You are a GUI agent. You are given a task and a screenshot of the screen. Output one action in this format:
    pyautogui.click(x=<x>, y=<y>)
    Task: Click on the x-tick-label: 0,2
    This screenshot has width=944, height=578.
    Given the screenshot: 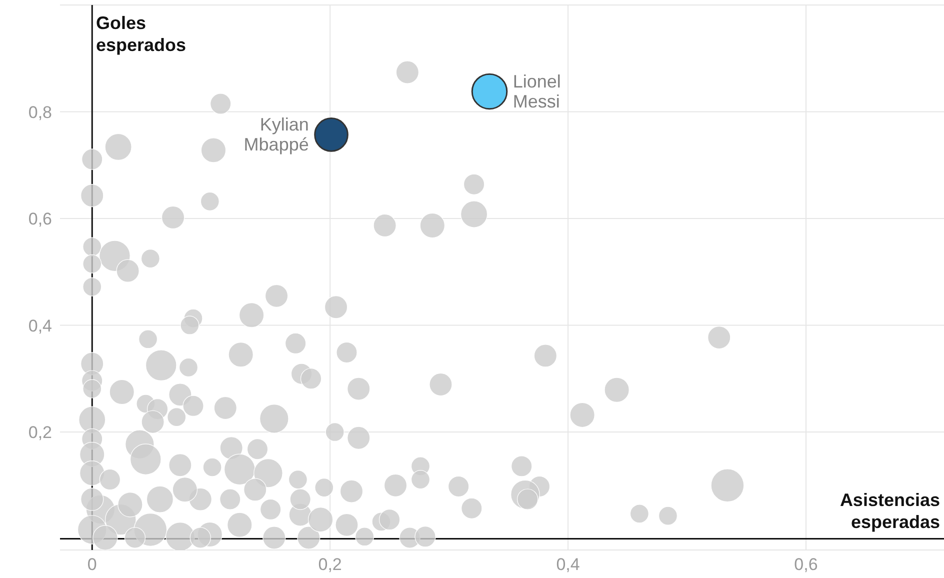 What is the action you would take?
    pyautogui.click(x=330, y=564)
    